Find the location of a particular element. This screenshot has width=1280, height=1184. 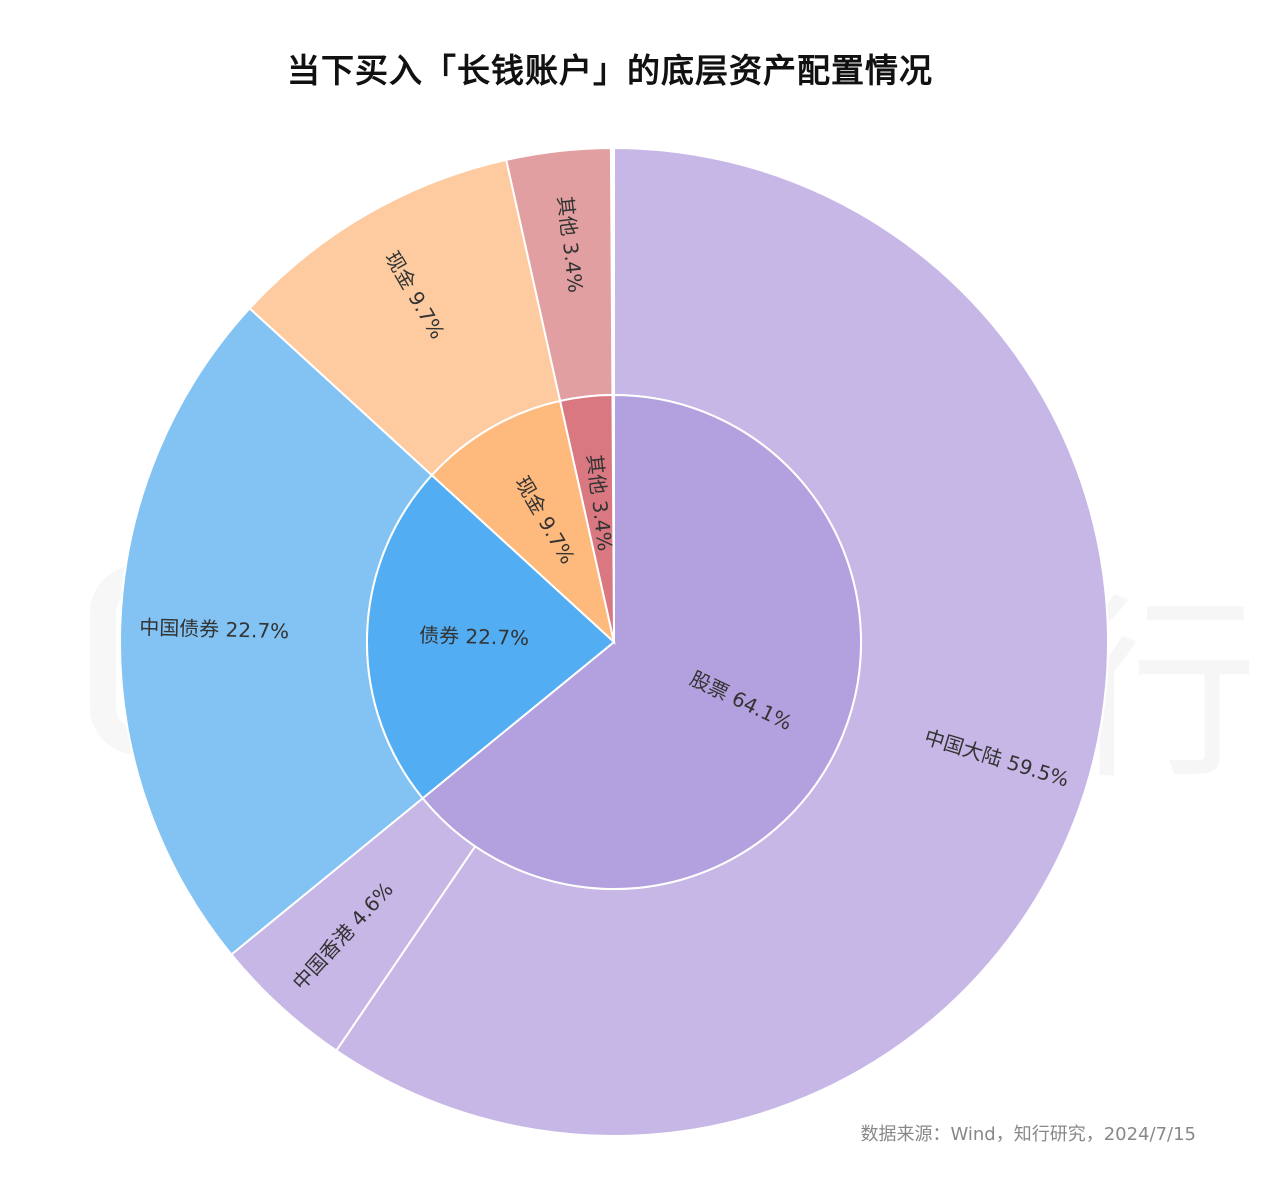

inner-label-1: 债券 22.7% is located at coordinates (474, 636).